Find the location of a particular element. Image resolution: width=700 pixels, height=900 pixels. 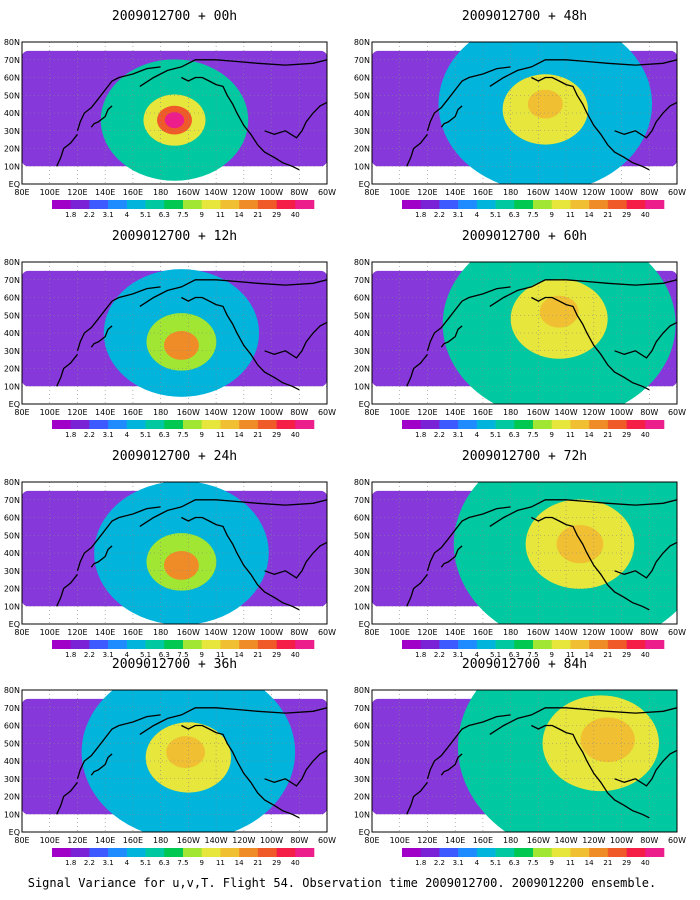

colorbar-label: 29 is located at coordinates (276, 435).